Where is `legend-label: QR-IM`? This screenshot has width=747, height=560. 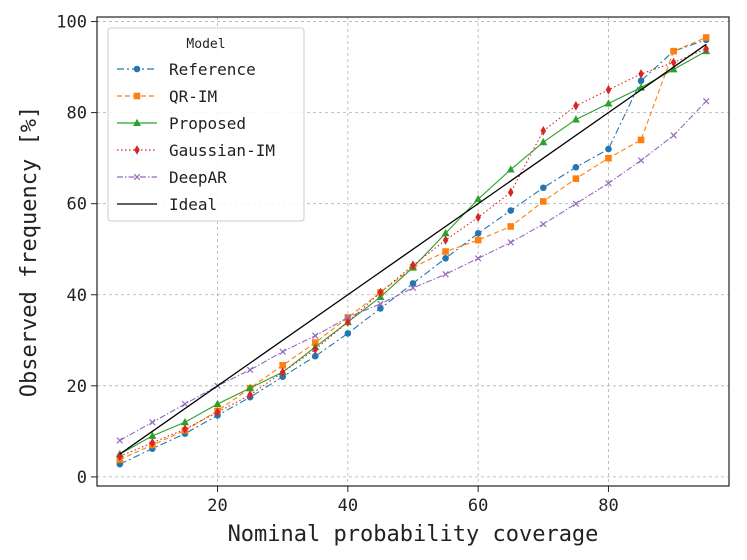 legend-label: QR-IM is located at coordinates (193, 96).